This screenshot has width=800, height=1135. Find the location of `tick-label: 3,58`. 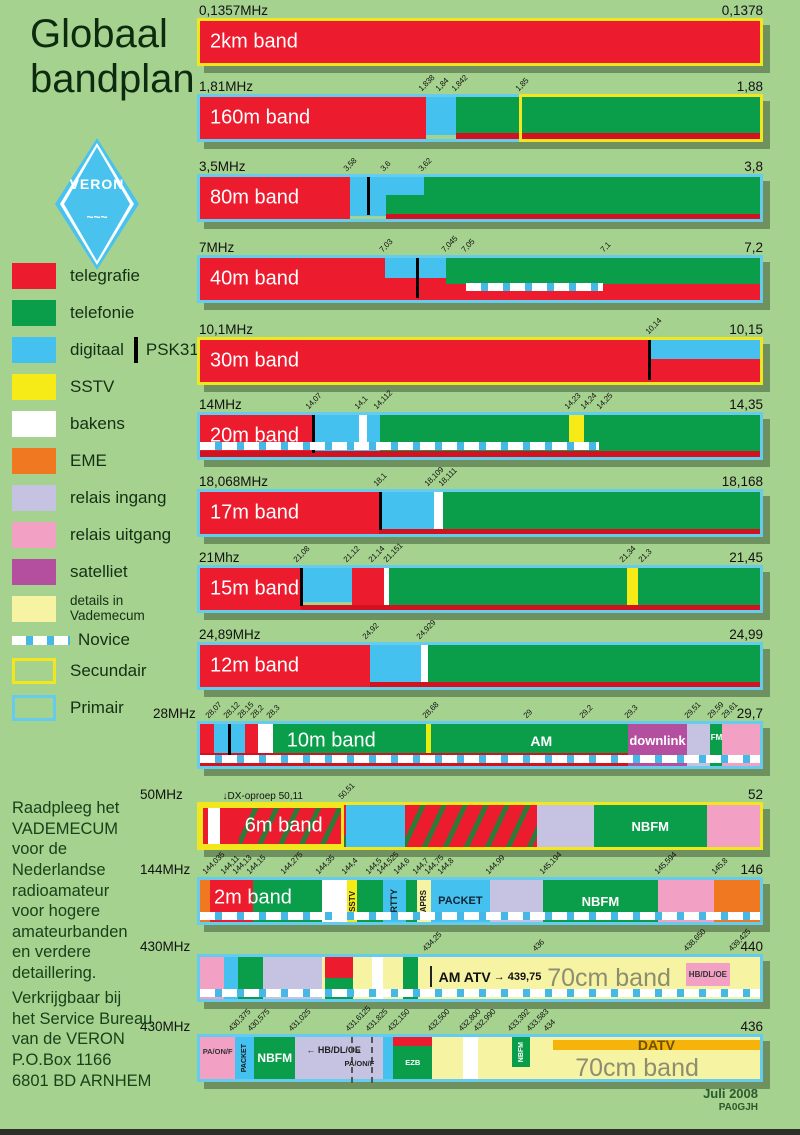

tick-label: 3,58 is located at coordinates (350, 164).